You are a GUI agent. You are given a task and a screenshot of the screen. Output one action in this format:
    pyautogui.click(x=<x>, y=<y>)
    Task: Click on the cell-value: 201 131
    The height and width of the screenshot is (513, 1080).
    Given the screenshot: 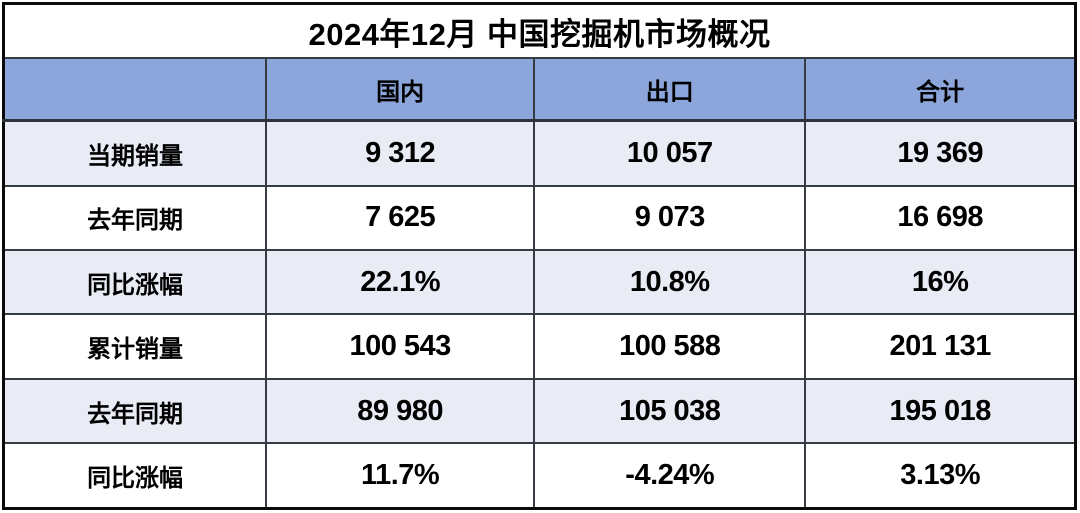 What is the action you would take?
    pyautogui.click(x=940, y=346)
    